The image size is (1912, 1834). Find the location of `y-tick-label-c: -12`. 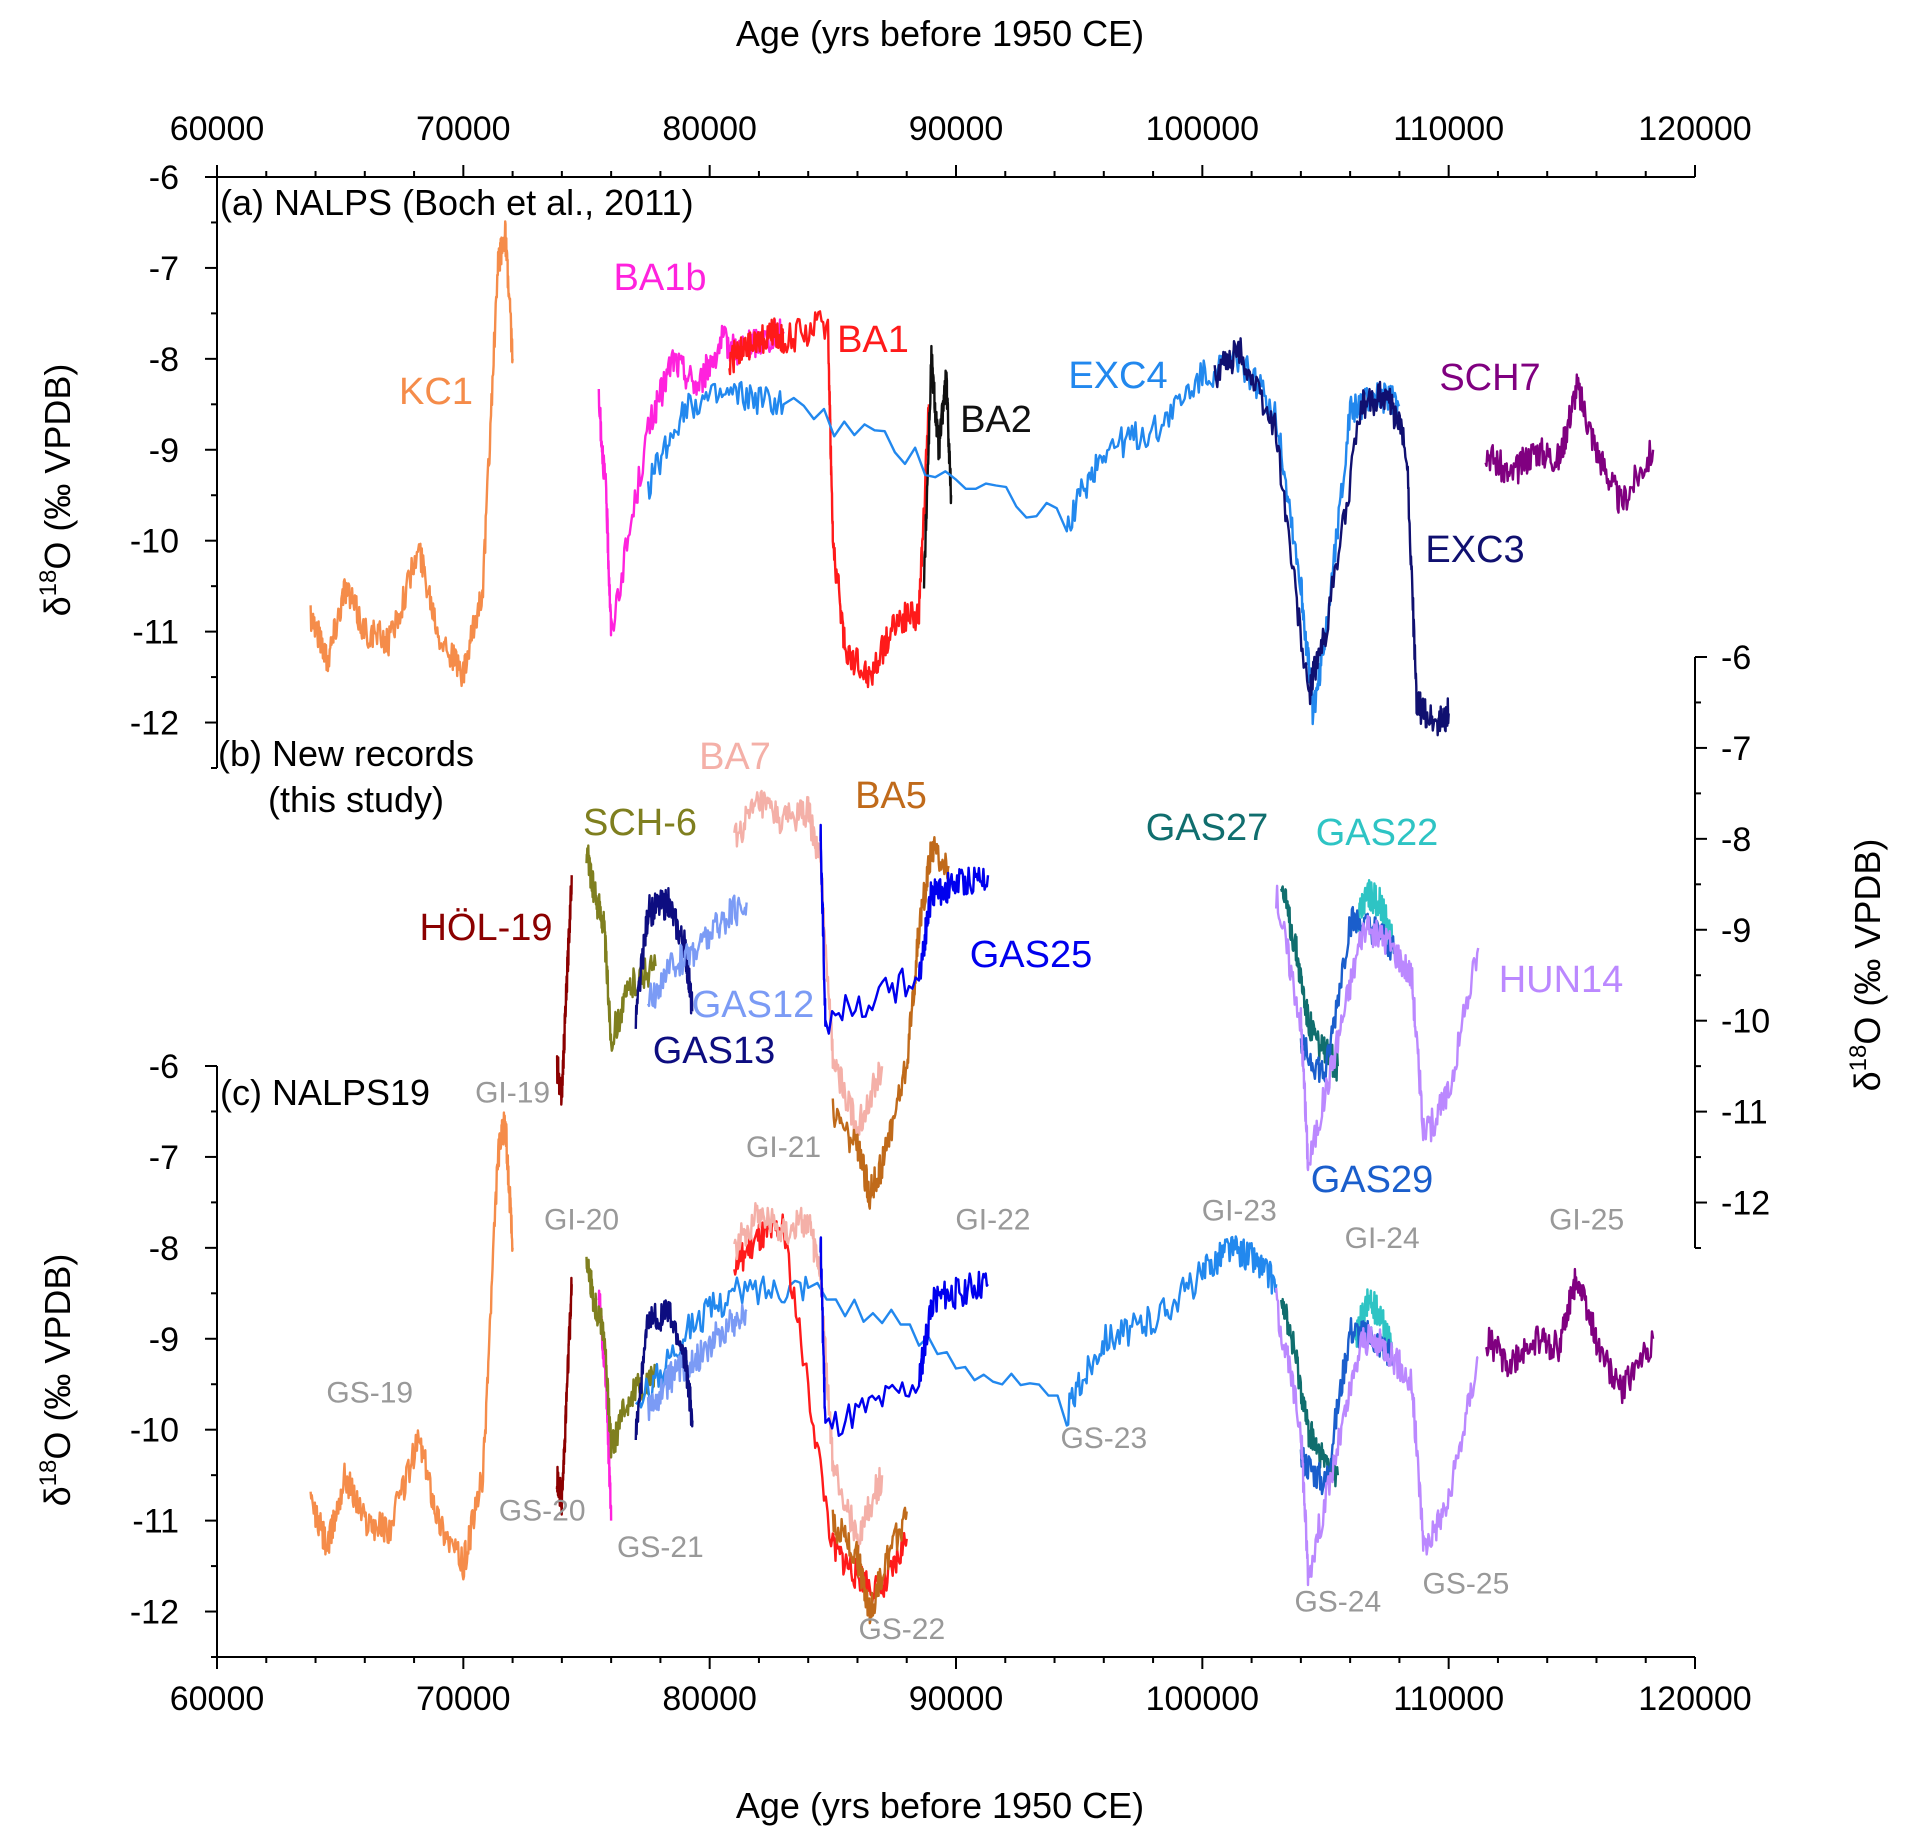

y-tick-label-c: -12 is located at coordinates (154, 1613).